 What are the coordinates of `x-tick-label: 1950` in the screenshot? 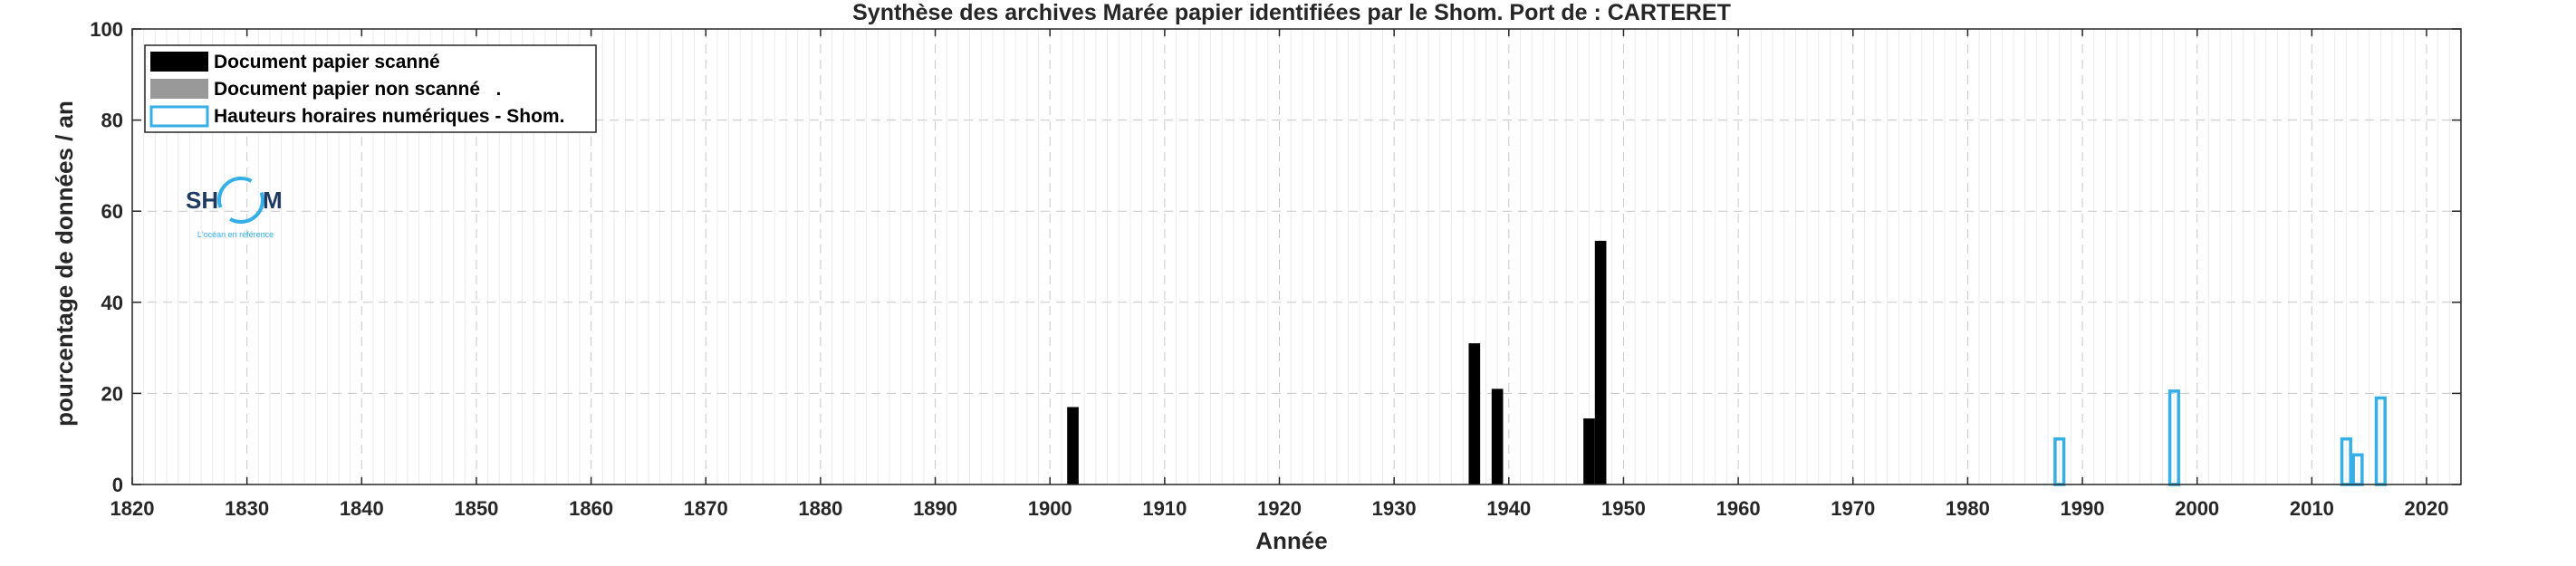 It's located at (1623, 508).